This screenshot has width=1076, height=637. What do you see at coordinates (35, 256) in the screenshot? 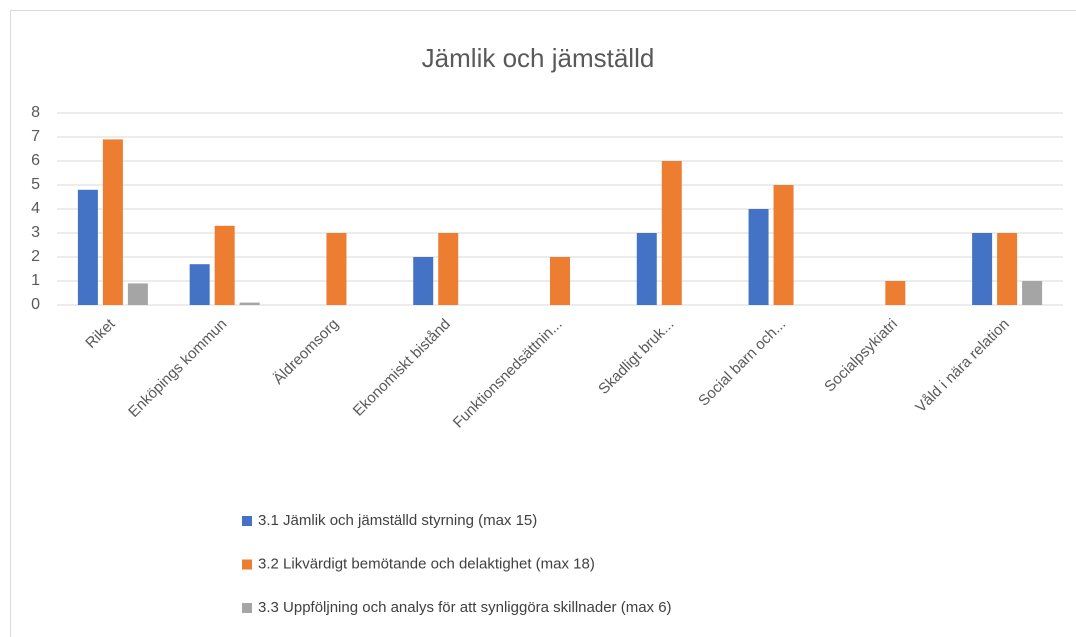
I see `y-tick-label: 2` at bounding box center [35, 256].